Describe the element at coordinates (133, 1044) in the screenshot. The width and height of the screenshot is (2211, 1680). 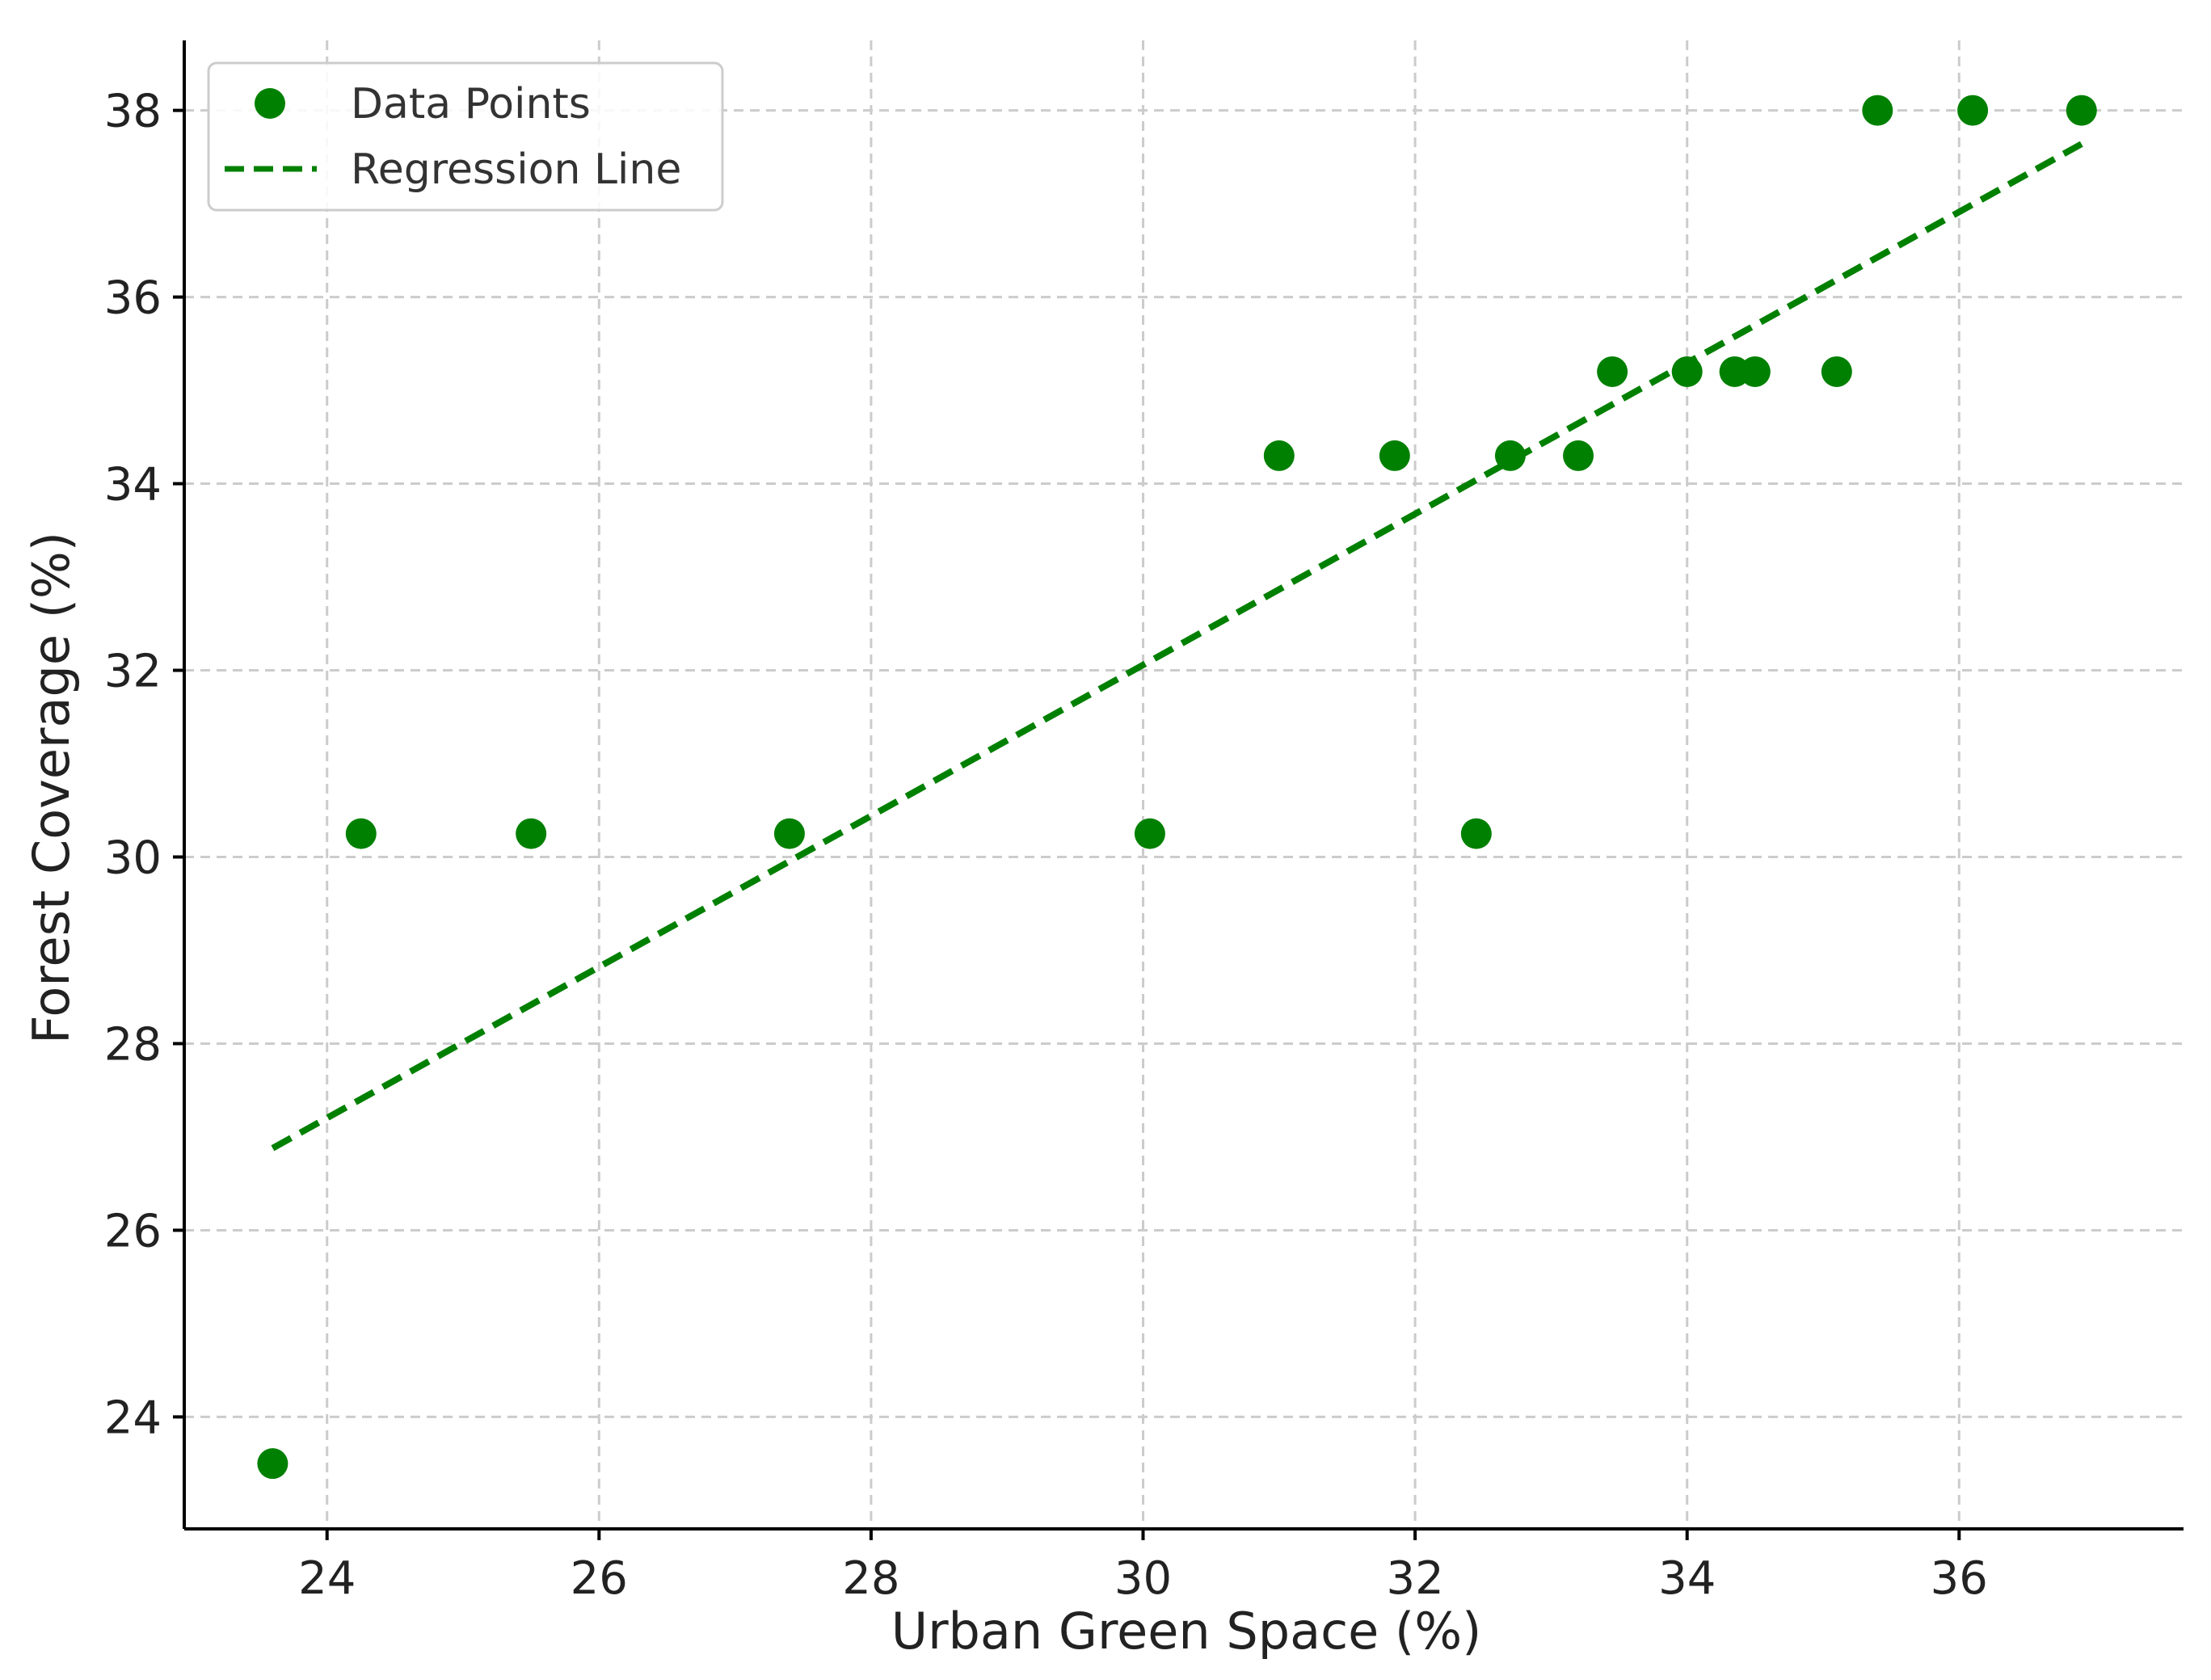
I see `y-tick-label: 28` at that location.